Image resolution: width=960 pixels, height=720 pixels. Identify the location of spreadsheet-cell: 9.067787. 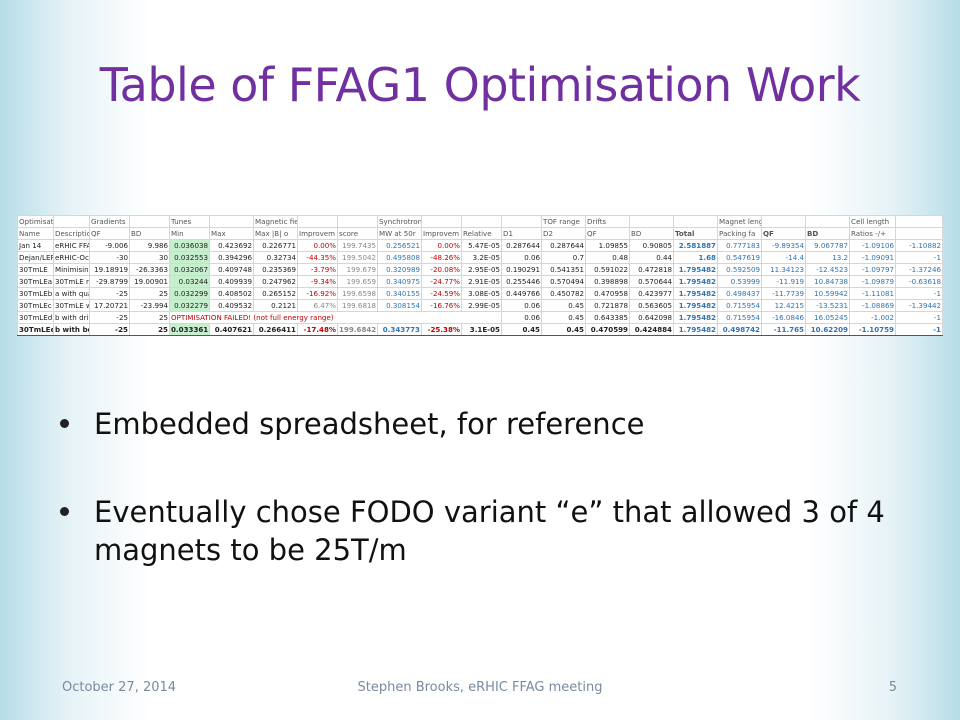
(827, 245).